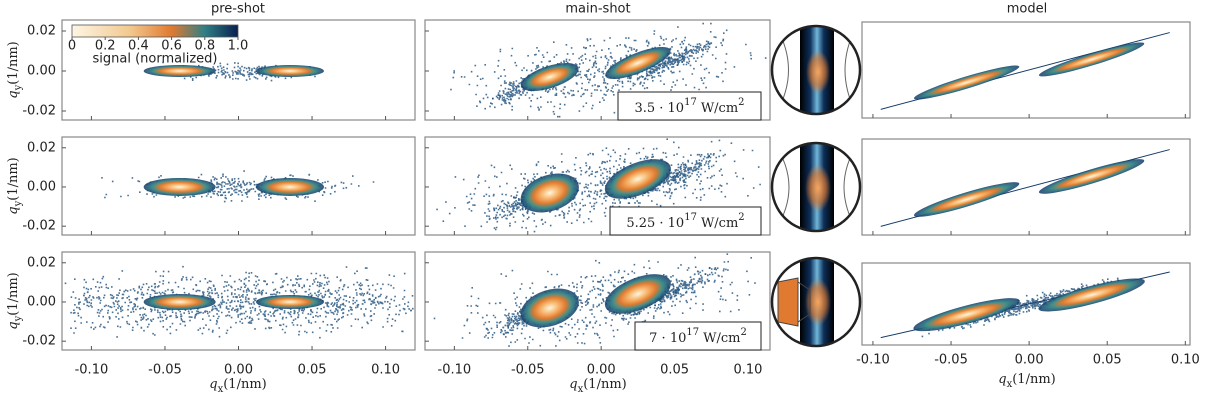 Image resolution: width=1205 pixels, height=403 pixels. Describe the element at coordinates (105, 46) in the screenshot. I see `colorbar-tick-label: 0.2` at that location.